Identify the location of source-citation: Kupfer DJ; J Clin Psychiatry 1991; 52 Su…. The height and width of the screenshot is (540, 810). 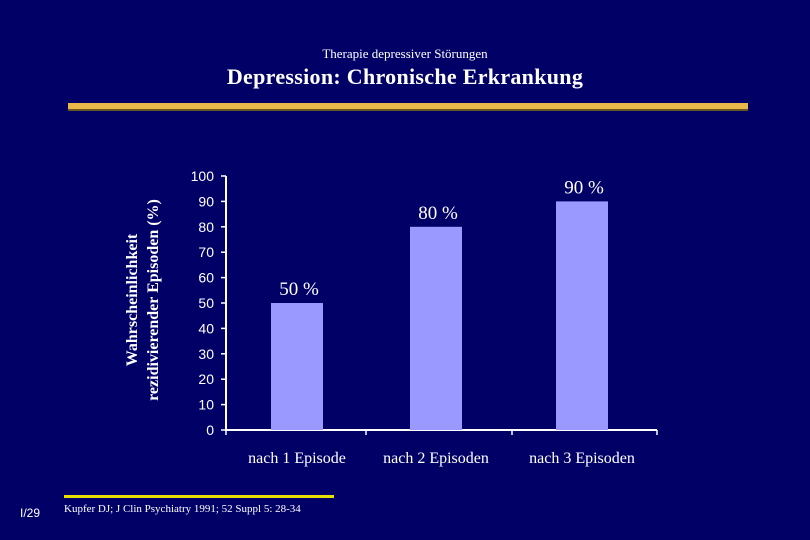
(182, 509).